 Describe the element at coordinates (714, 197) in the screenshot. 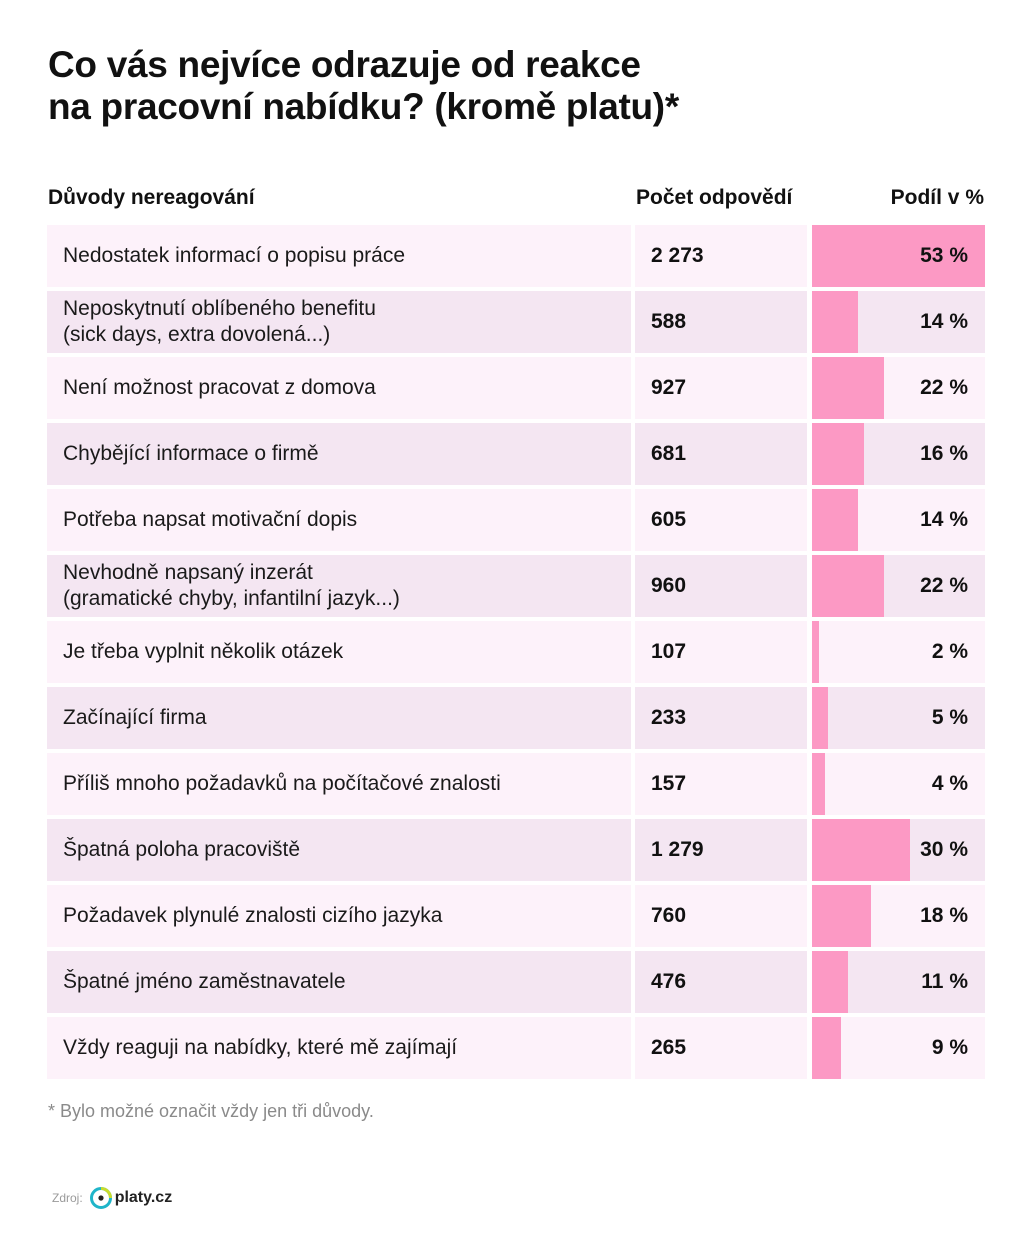

I see `column-header-count: Počet odpovědí` at that location.